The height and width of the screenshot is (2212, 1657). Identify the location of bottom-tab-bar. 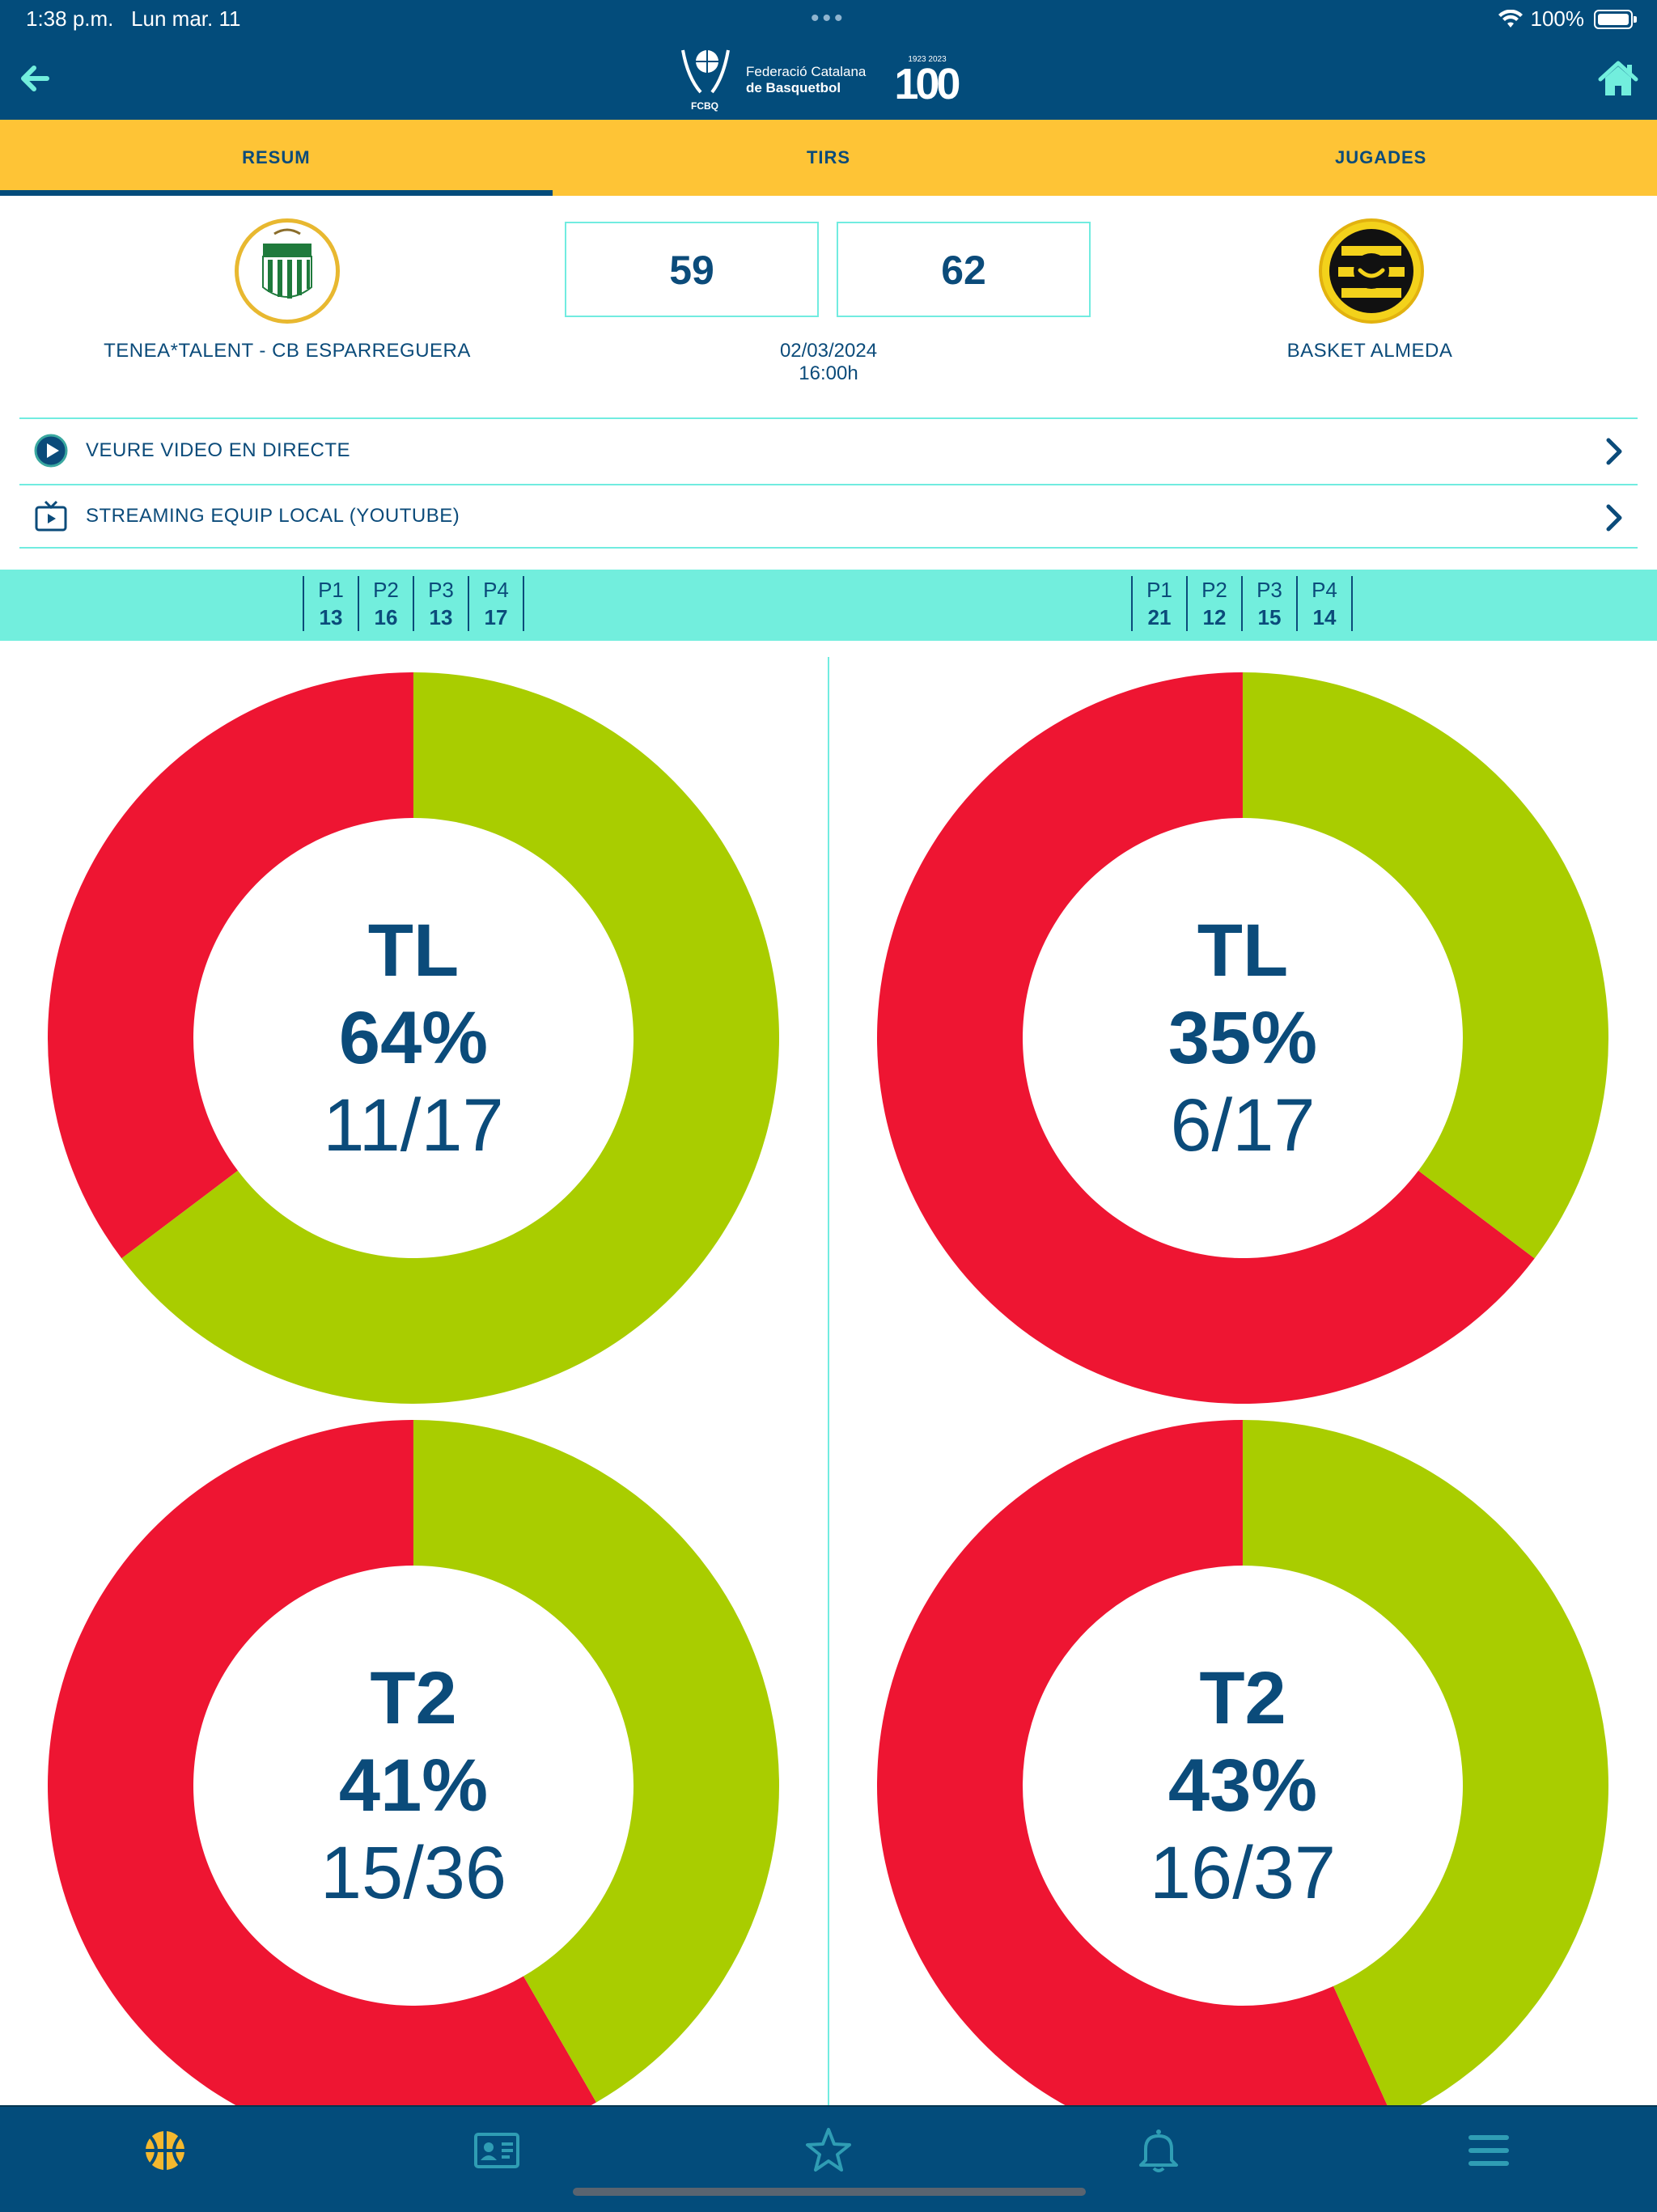
(828, 2158).